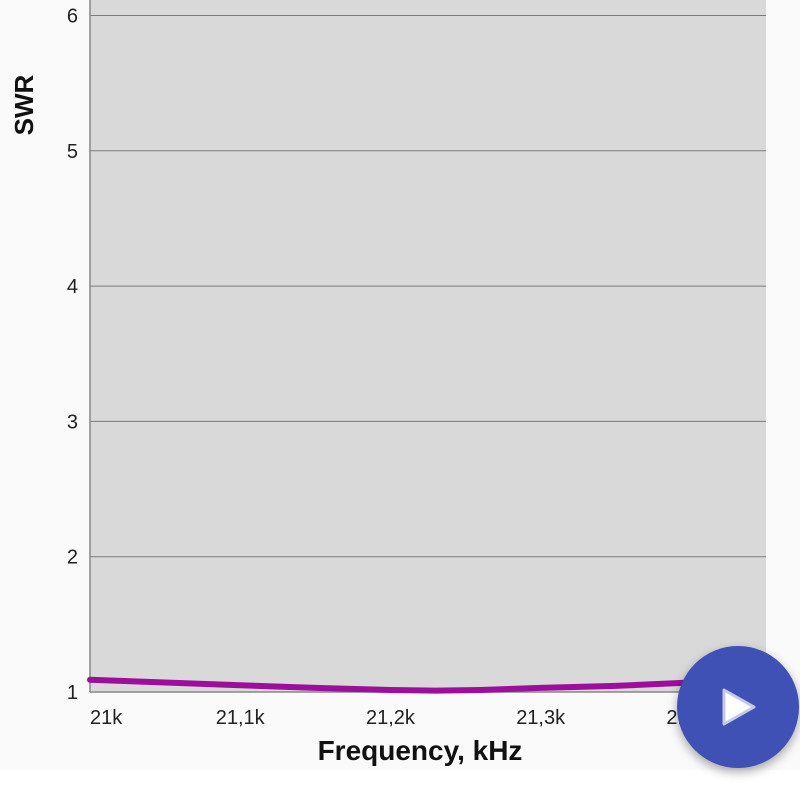  What do you see at coordinates (428, 685) in the screenshot?
I see `swr-series-line` at bounding box center [428, 685].